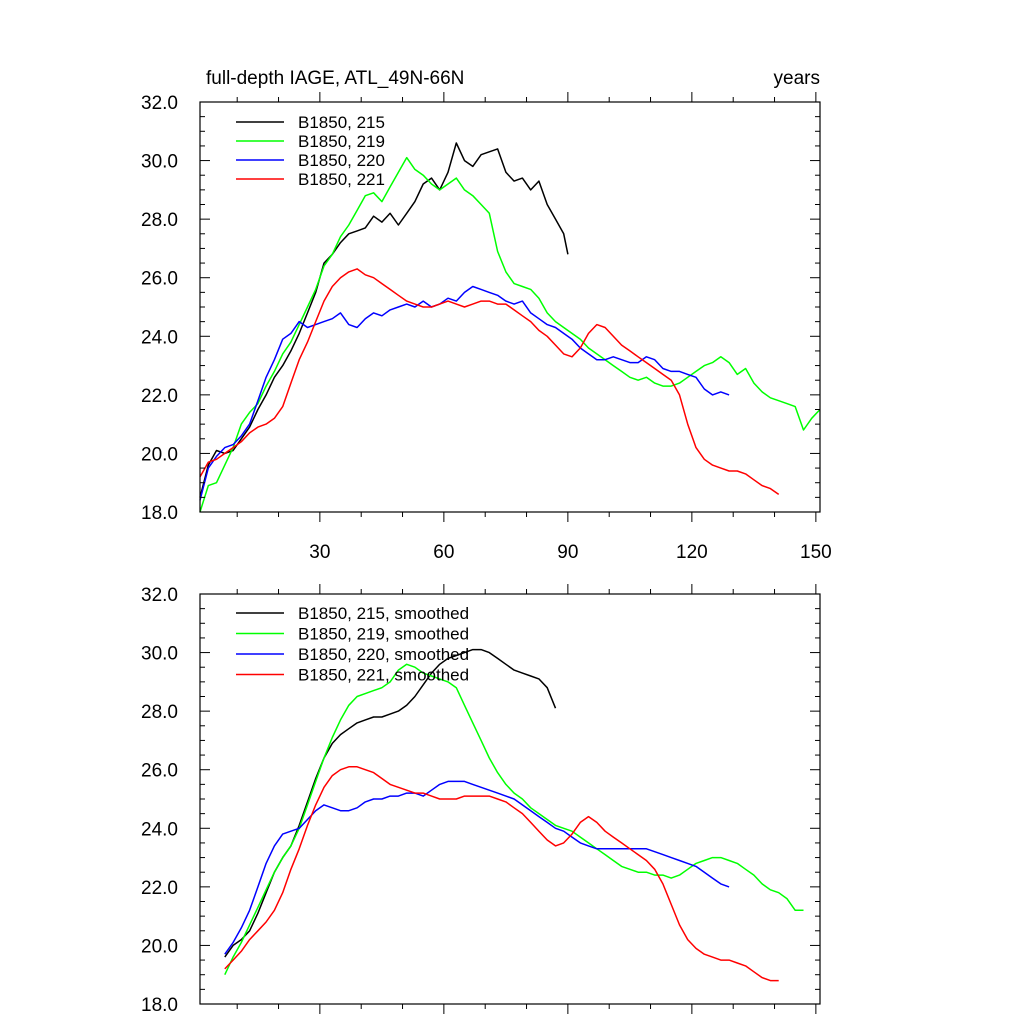  I want to click on panel-title-left: full-depth IAGE, ATL_49N-66N, so click(335, 78).